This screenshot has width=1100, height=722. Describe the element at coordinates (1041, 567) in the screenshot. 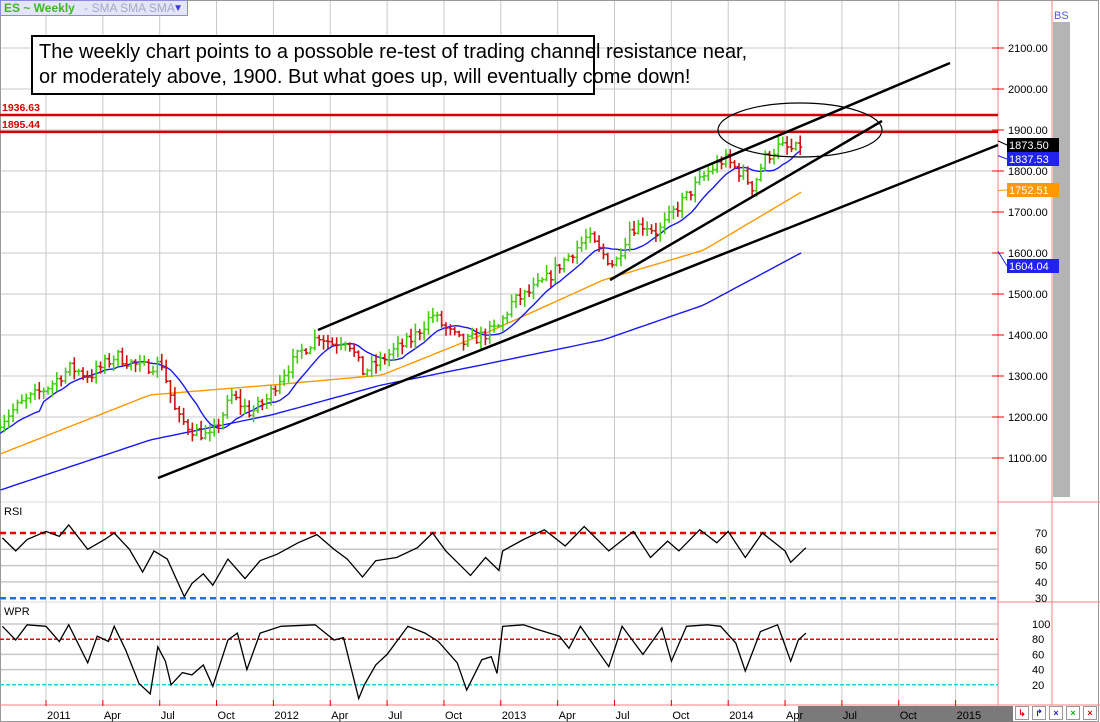

I see `rsi-axis-label: 50` at that location.